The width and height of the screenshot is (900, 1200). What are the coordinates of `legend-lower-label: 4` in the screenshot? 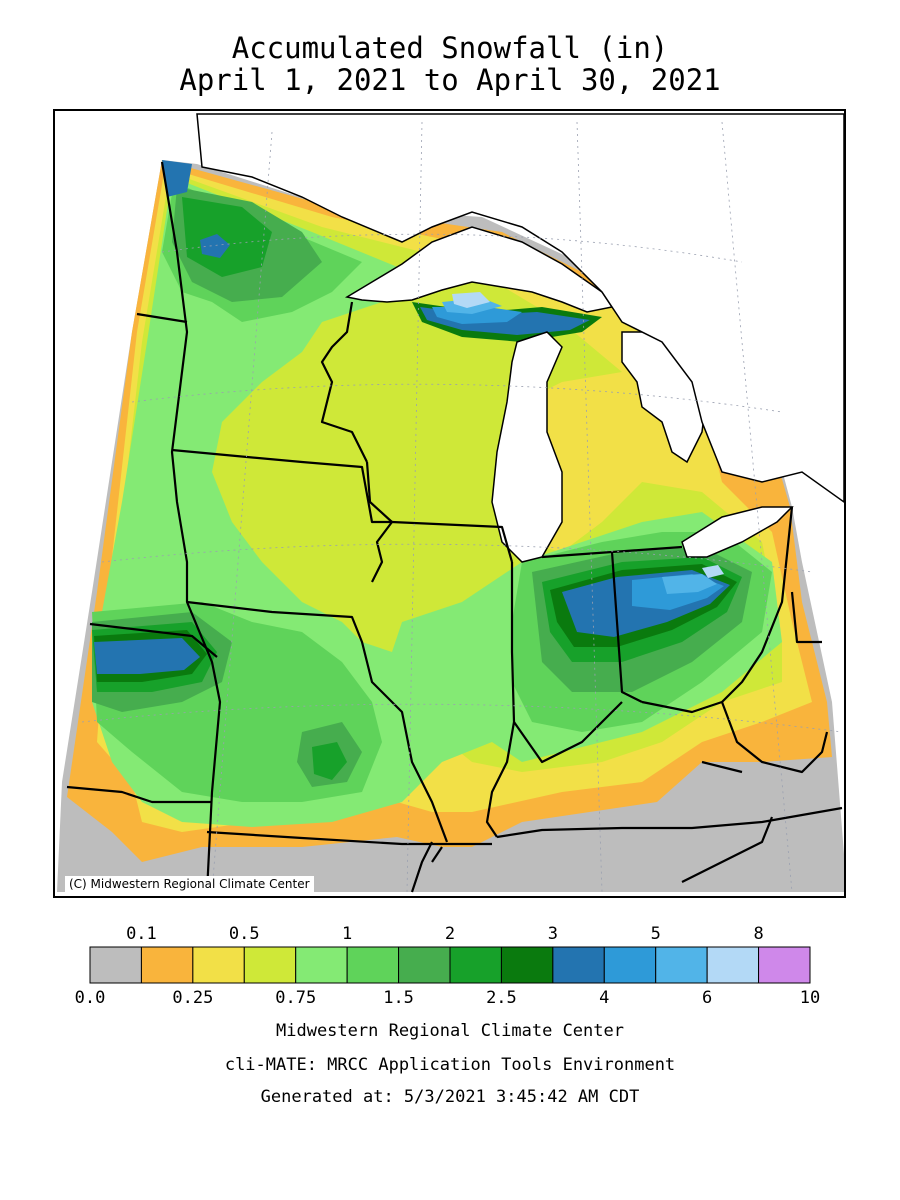 It's located at (604, 996).